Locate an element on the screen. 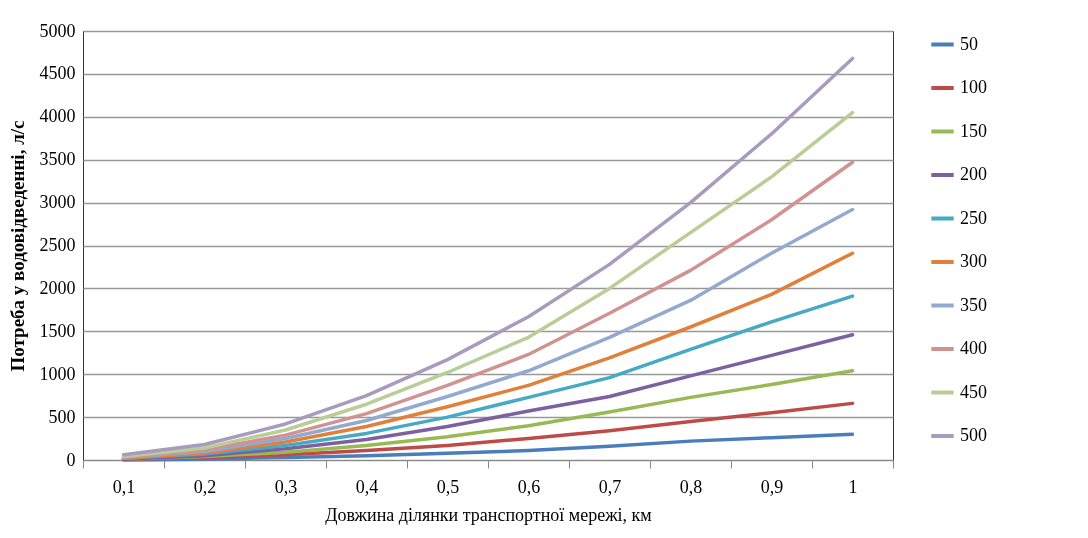 The width and height of the screenshot is (1088, 538). y-tick-label: 1500 is located at coordinates (57, 330).